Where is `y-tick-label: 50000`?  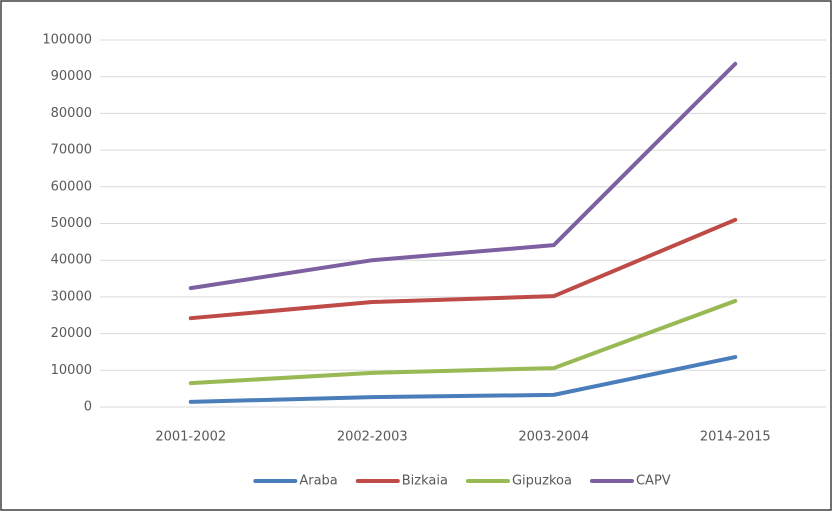 y-tick-label: 50000 is located at coordinates (71, 223).